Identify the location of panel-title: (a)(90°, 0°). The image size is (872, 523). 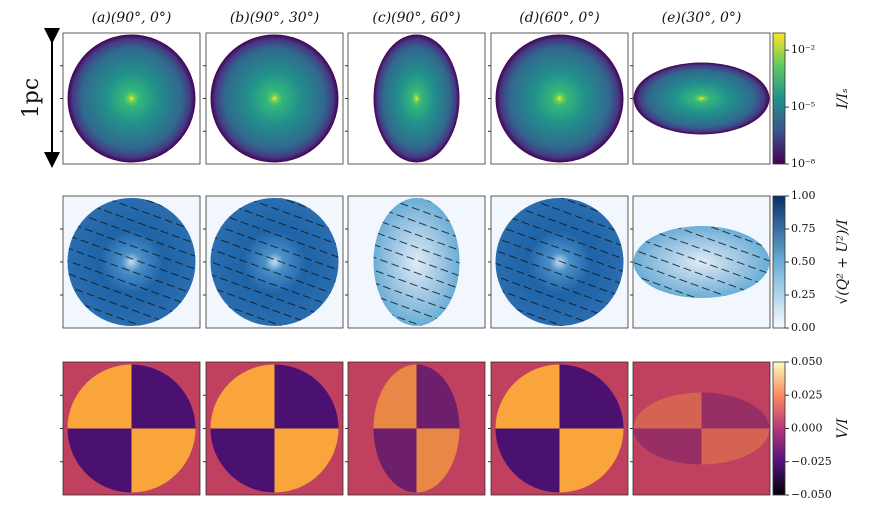
(132, 18).